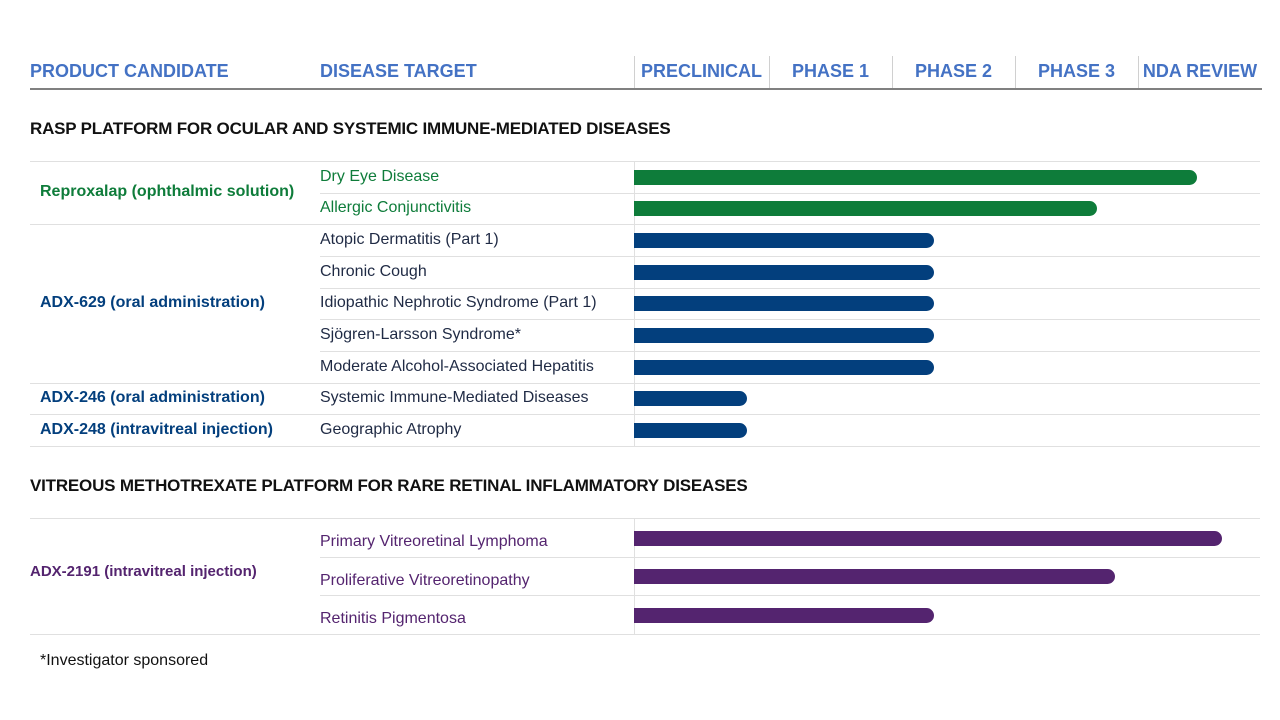 Image resolution: width=1280 pixels, height=720 pixels. Describe the element at coordinates (830, 71) in the screenshot. I see `header-phase-1: PHASE 1` at that location.